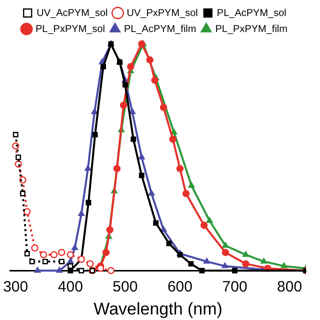 This screenshot has height=320, width=320. What do you see at coordinates (251, 29) in the screenshot?
I see `legend-label: PL_PxPYM_film` at bounding box center [251, 29].